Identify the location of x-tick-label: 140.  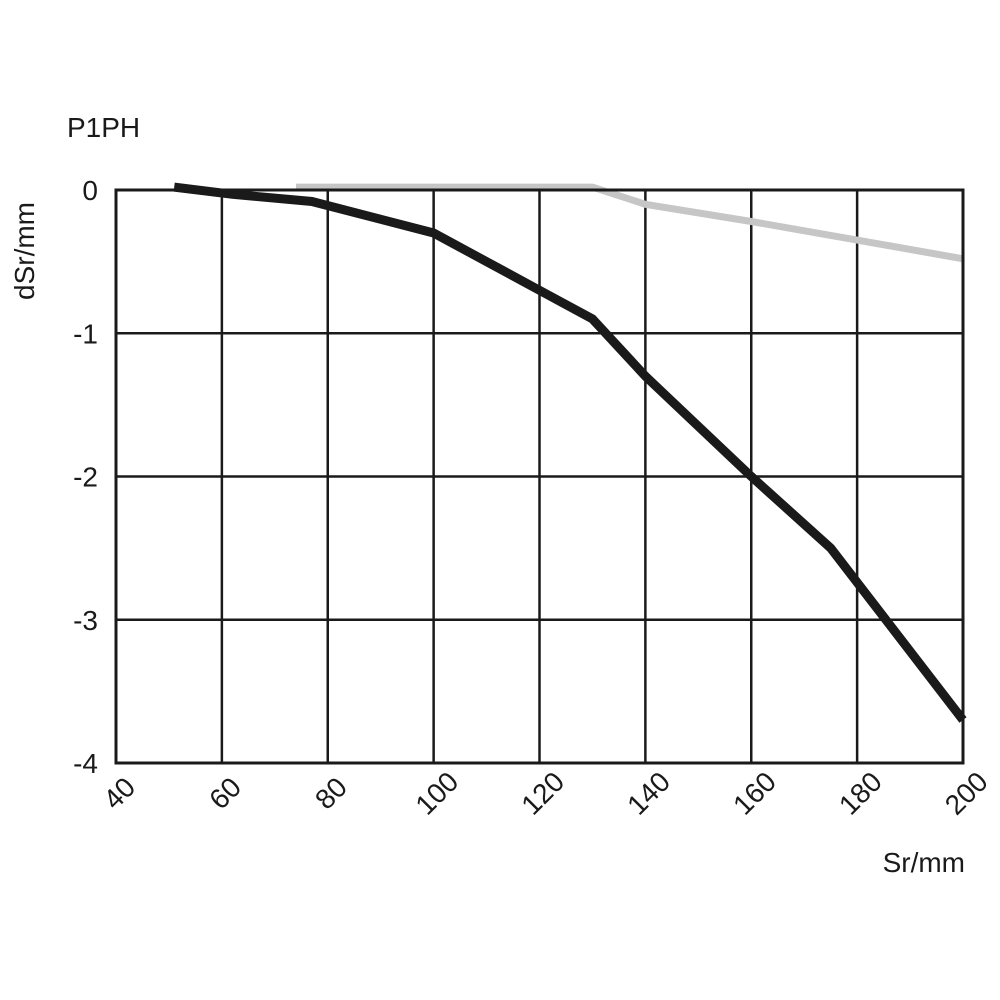
(648, 793).